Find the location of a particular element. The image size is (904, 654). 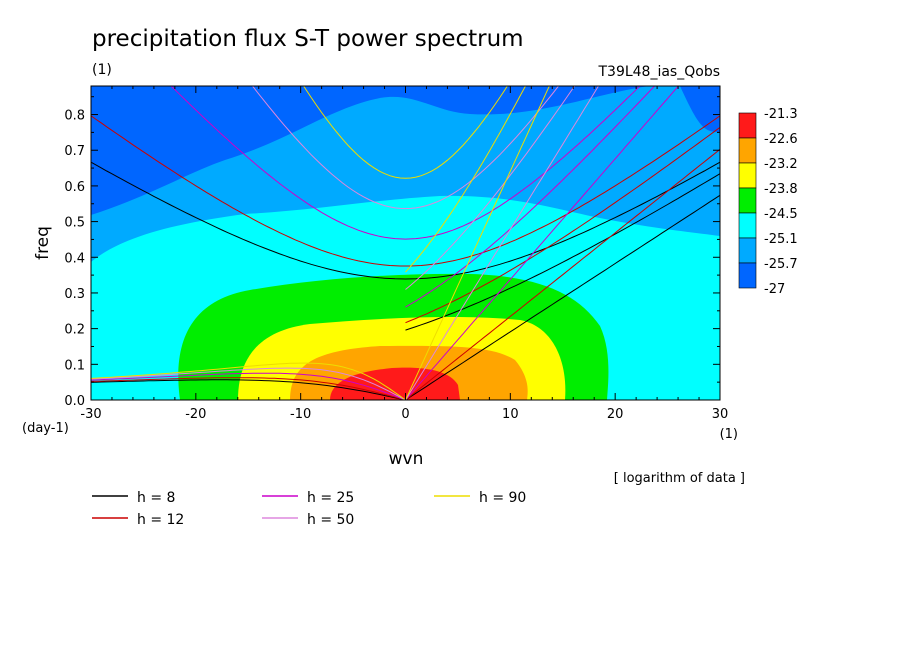

rossby-curve-h25 is located at coordinates (248, 386).